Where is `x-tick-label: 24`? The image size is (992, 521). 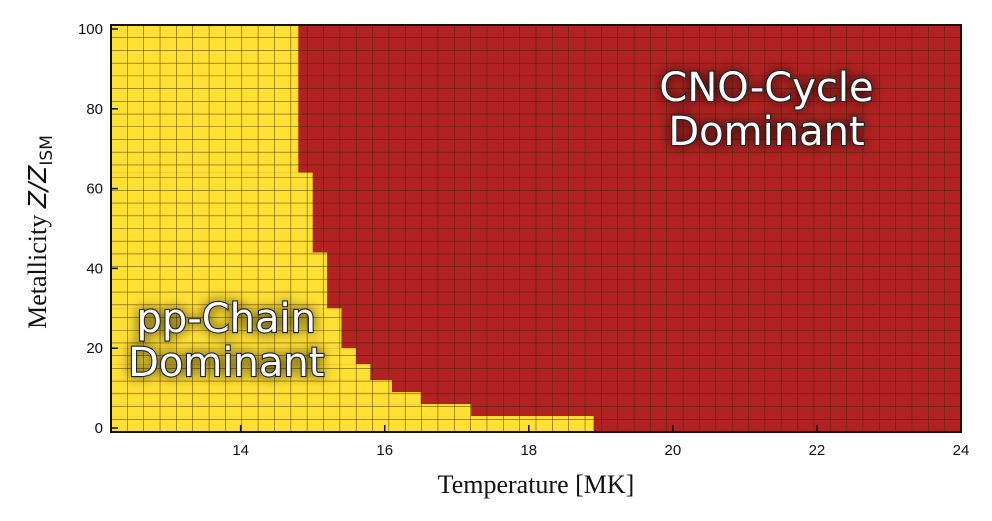 x-tick-label: 24 is located at coordinates (961, 450).